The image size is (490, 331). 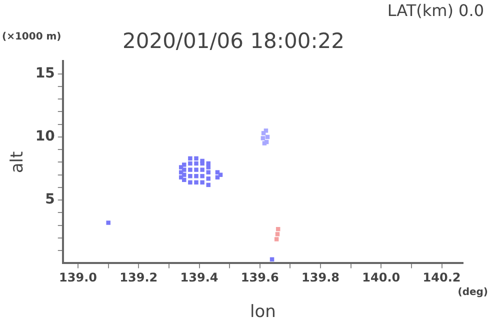 What do you see at coordinates (381, 277) in the screenshot?
I see `x-tick-label: 140.0` at bounding box center [381, 277].